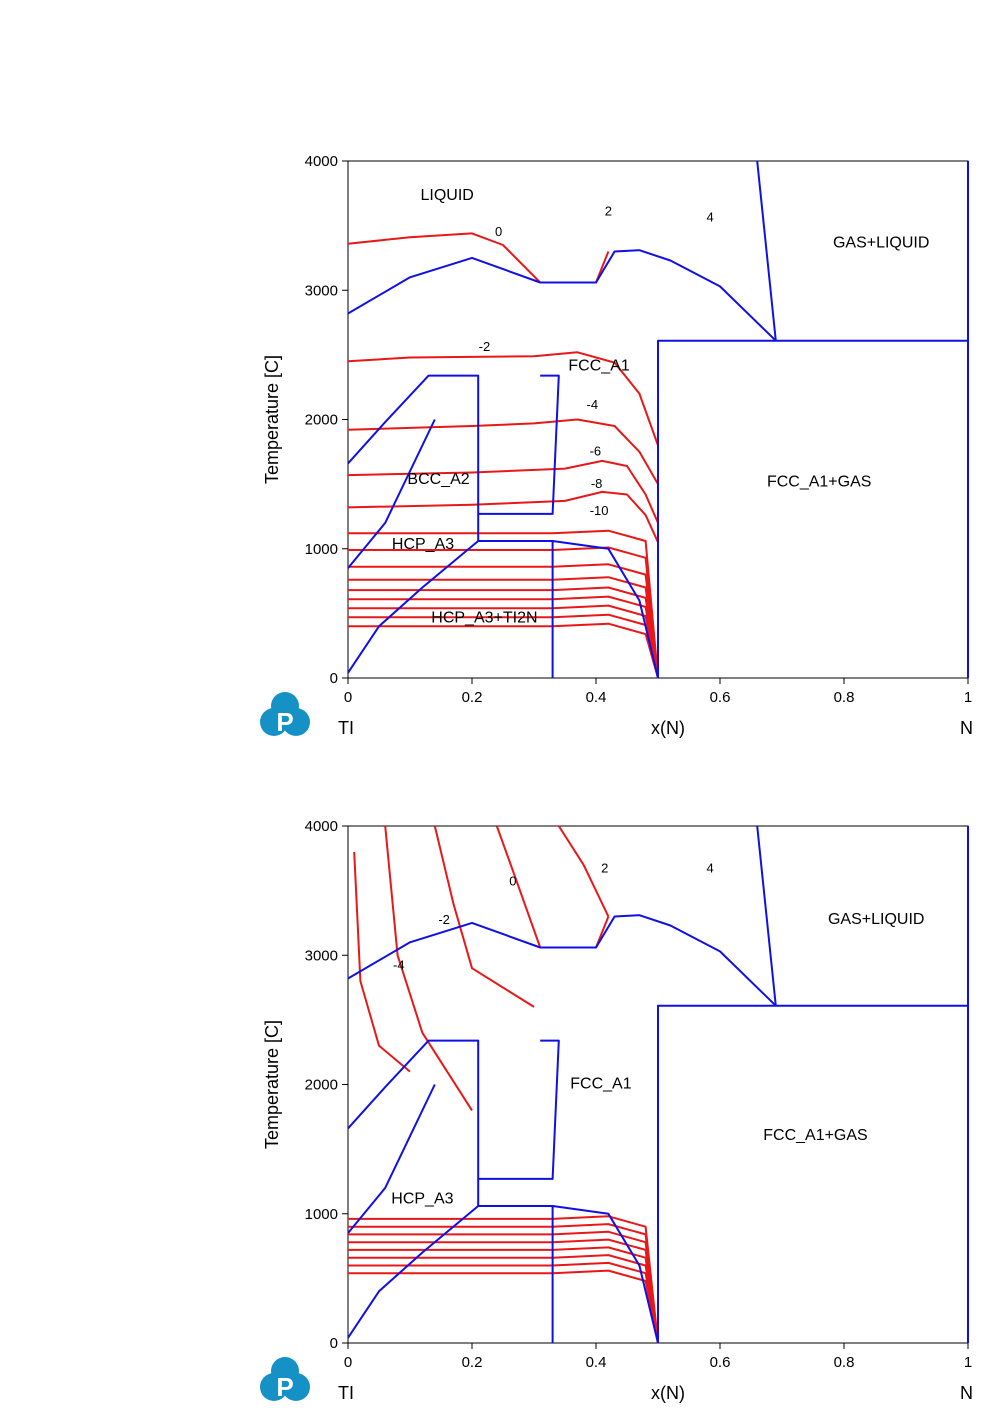 The image size is (1001, 1420). I want to click on contour-label: -6, so click(596, 451).